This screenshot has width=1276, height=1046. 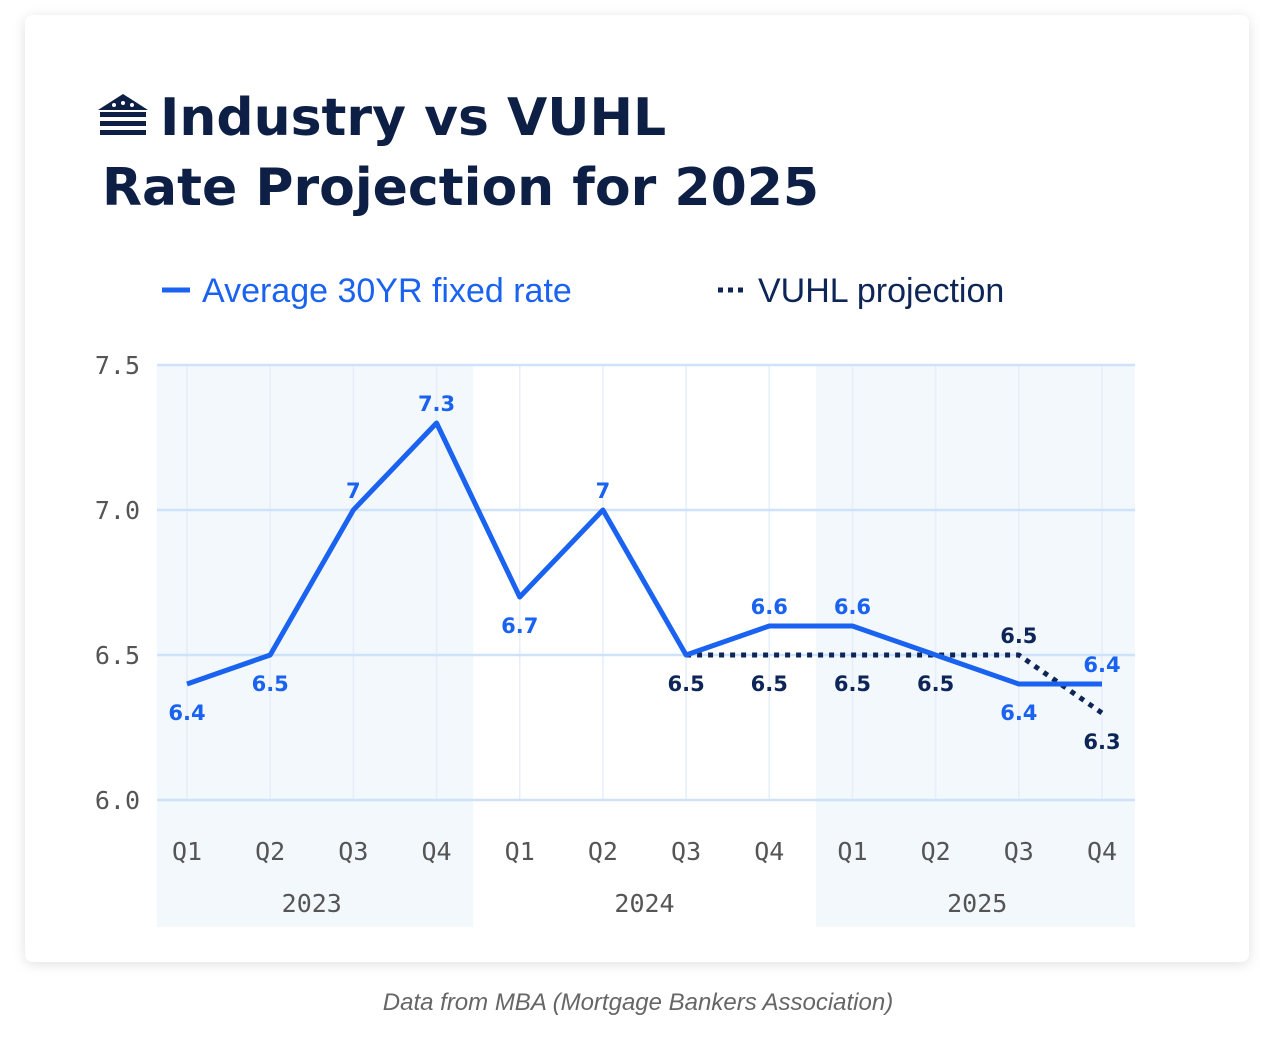 I want to click on y-tick-label: 6.5, so click(x=117, y=655).